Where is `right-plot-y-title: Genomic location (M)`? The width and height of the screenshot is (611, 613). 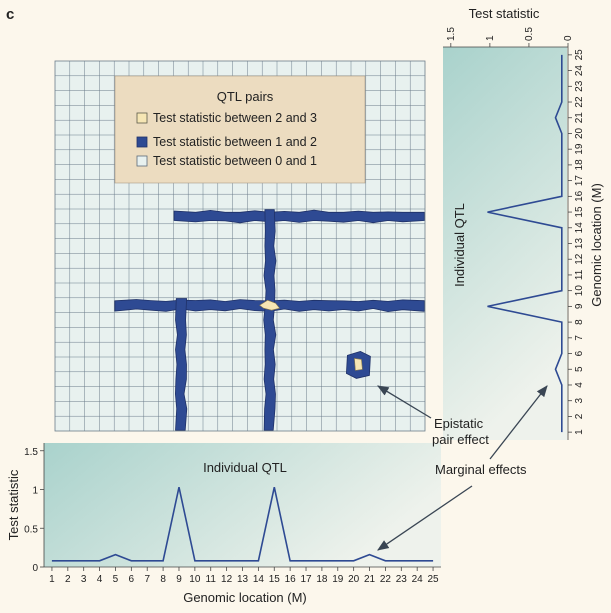
right-plot-y-title: Genomic location (M) is located at coordinates (596, 245).